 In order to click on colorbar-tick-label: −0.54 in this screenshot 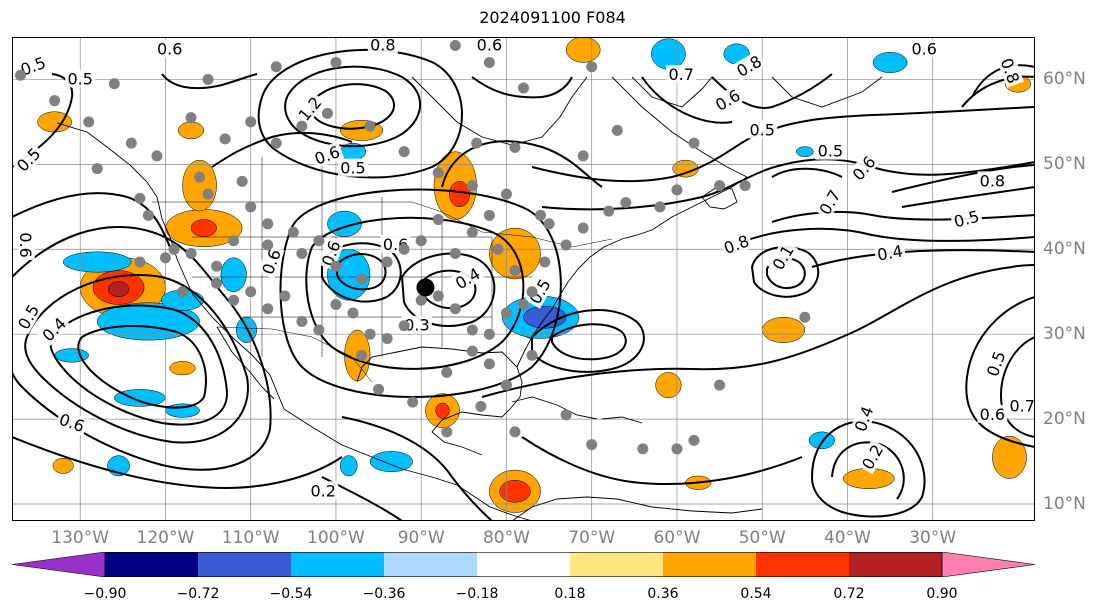, I will do `click(291, 594)`.